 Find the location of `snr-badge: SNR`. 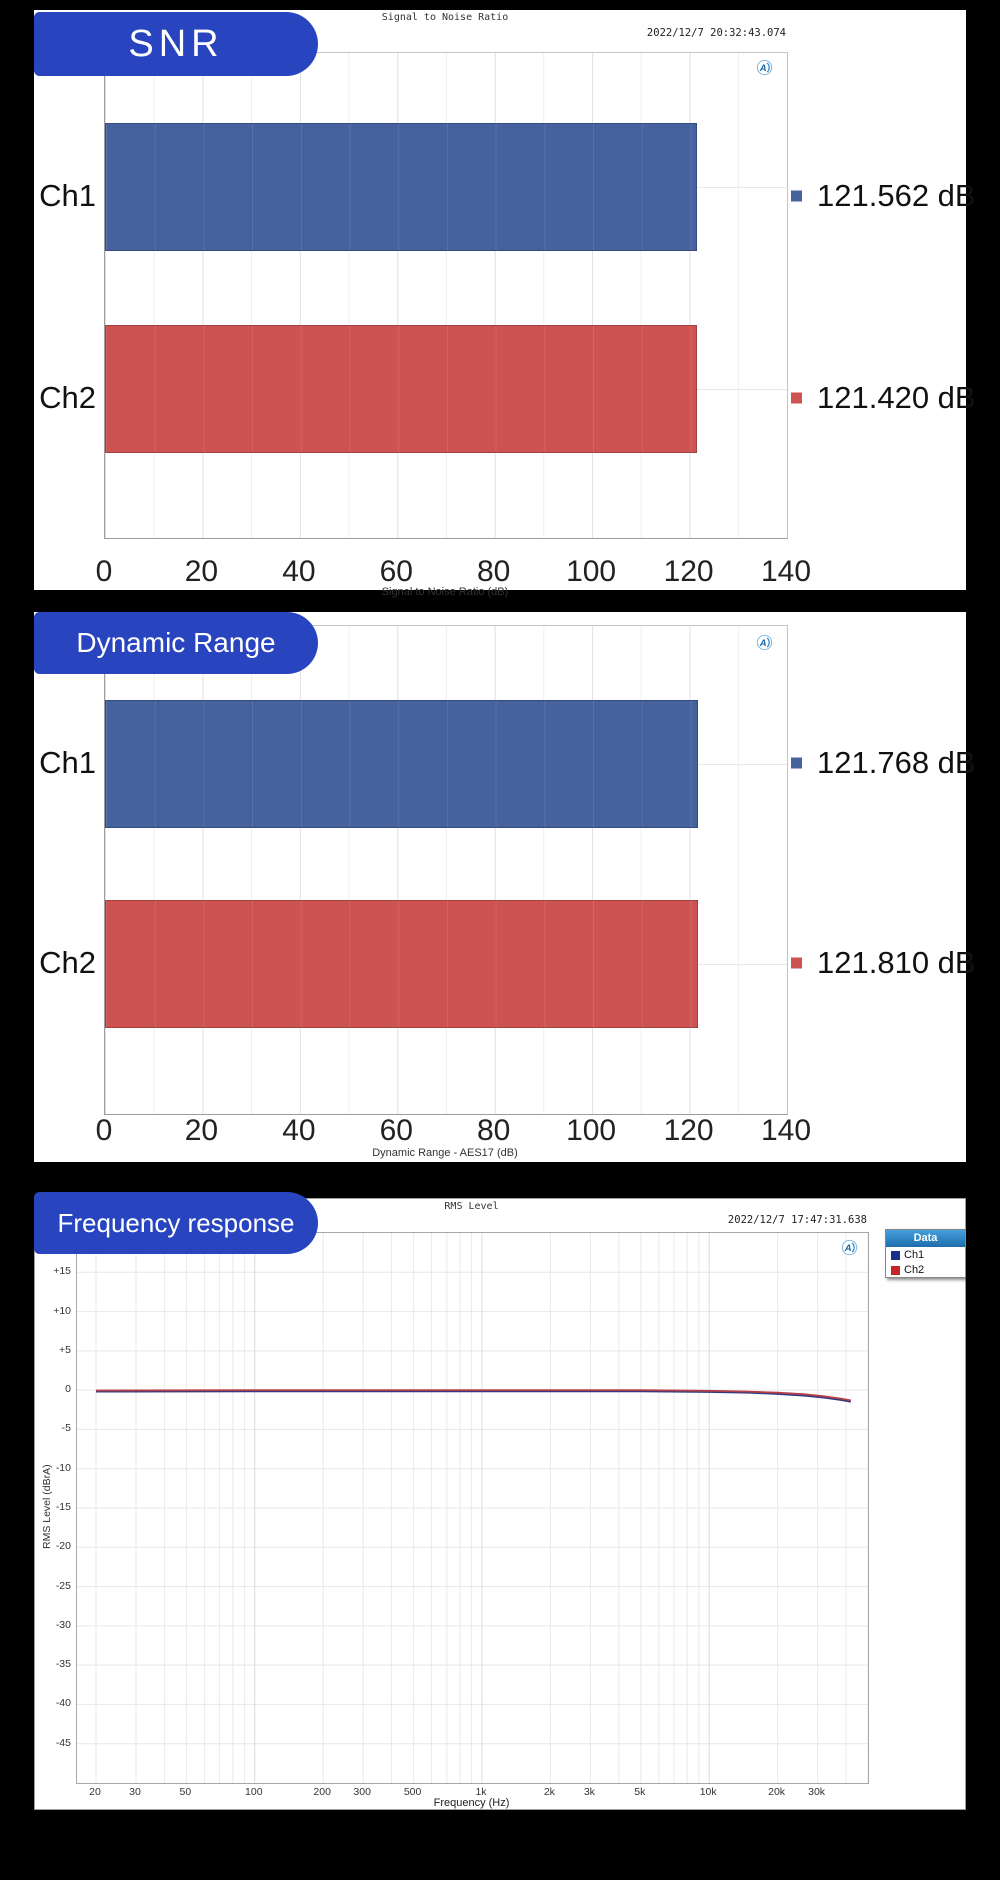

snr-badge: SNR is located at coordinates (176, 44).